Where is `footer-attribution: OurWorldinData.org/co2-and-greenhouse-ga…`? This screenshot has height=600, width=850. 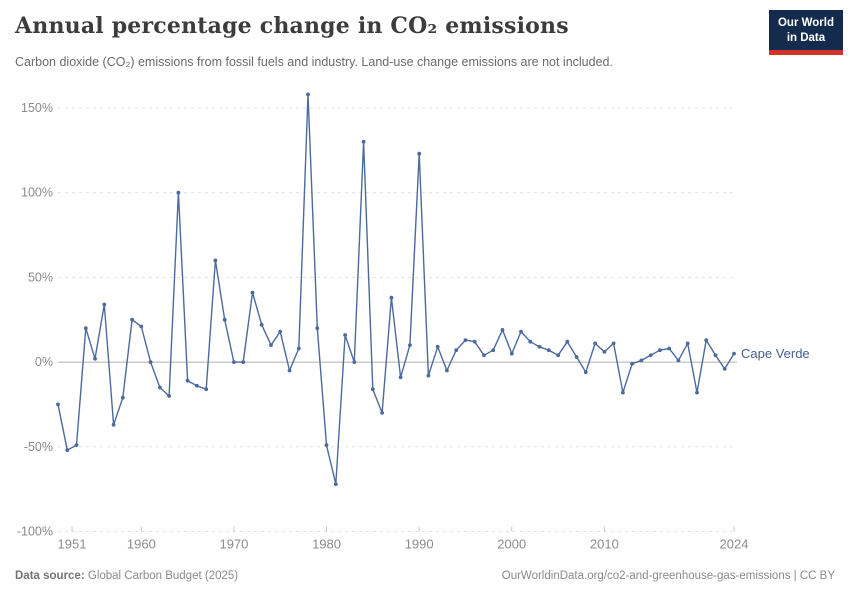
footer-attribution: OurWorldinData.org/co2-and-greenhouse-ga… is located at coordinates (668, 576).